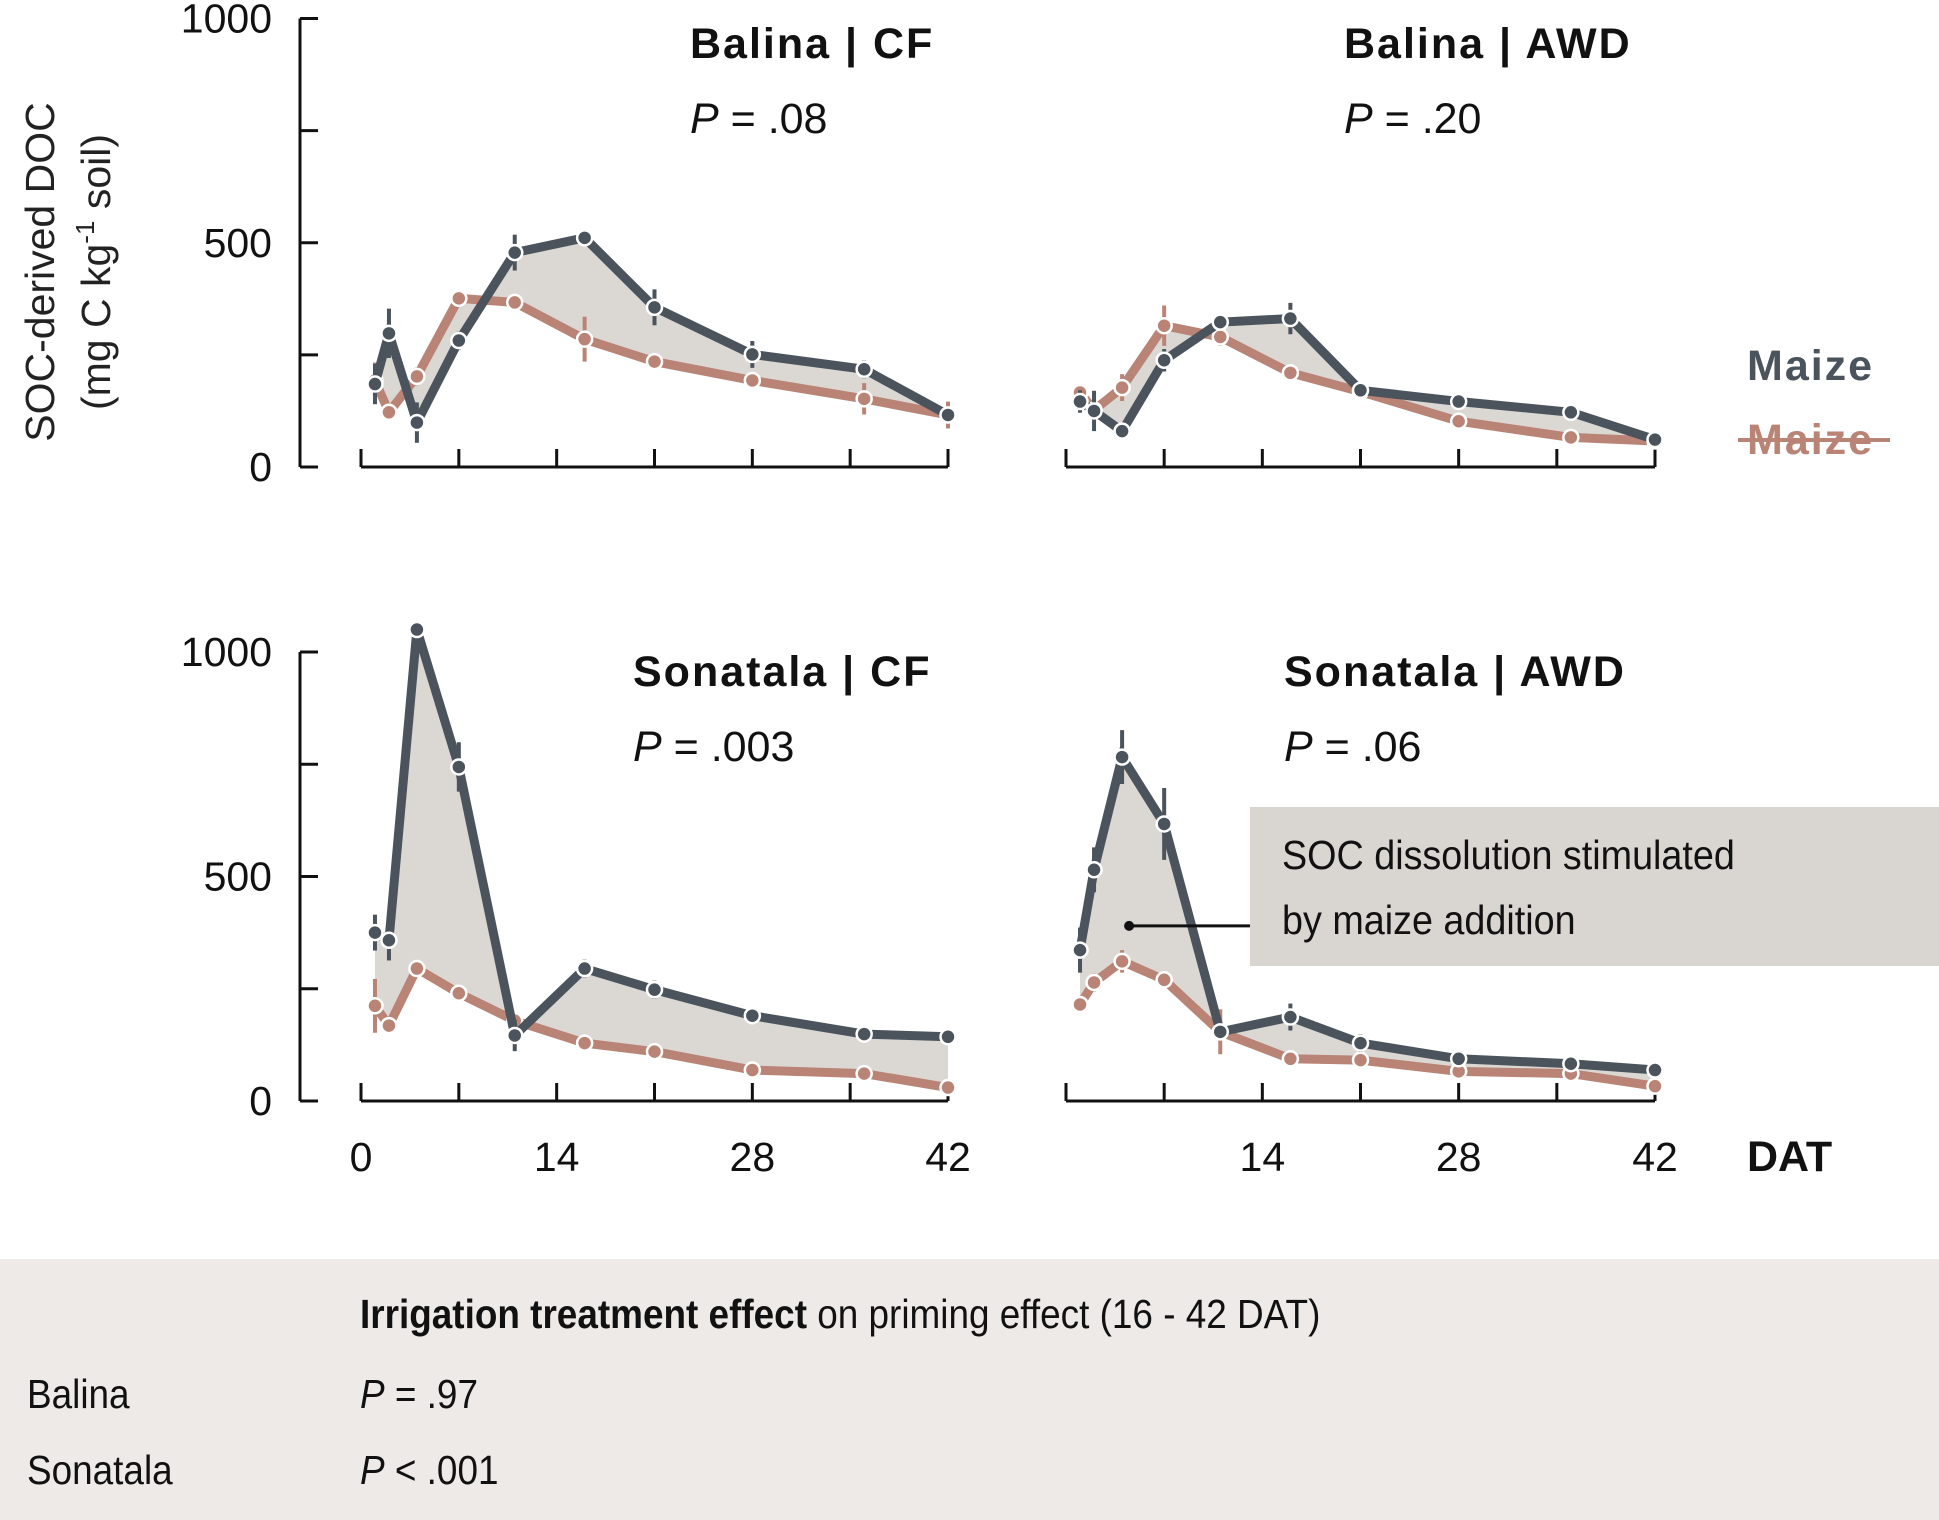 The height and width of the screenshot is (1520, 1939). Describe the element at coordinates (1367, 747) in the screenshot. I see `p-value: = .06` at that location.